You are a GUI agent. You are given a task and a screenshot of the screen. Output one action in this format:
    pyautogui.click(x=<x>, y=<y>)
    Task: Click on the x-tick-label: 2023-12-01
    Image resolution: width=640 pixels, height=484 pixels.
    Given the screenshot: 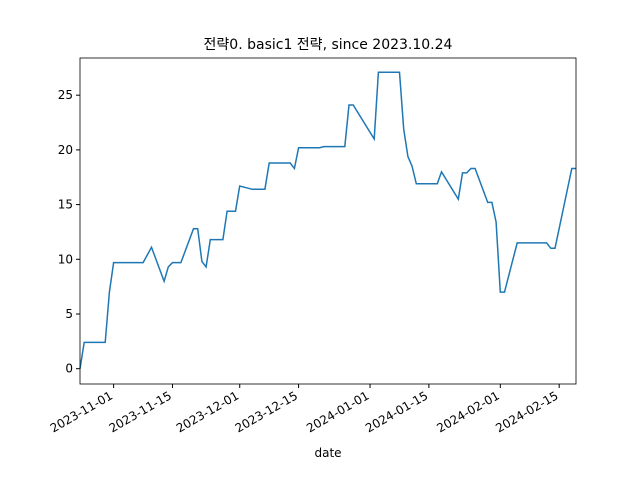 What is the action you would take?
    pyautogui.click(x=207, y=411)
    